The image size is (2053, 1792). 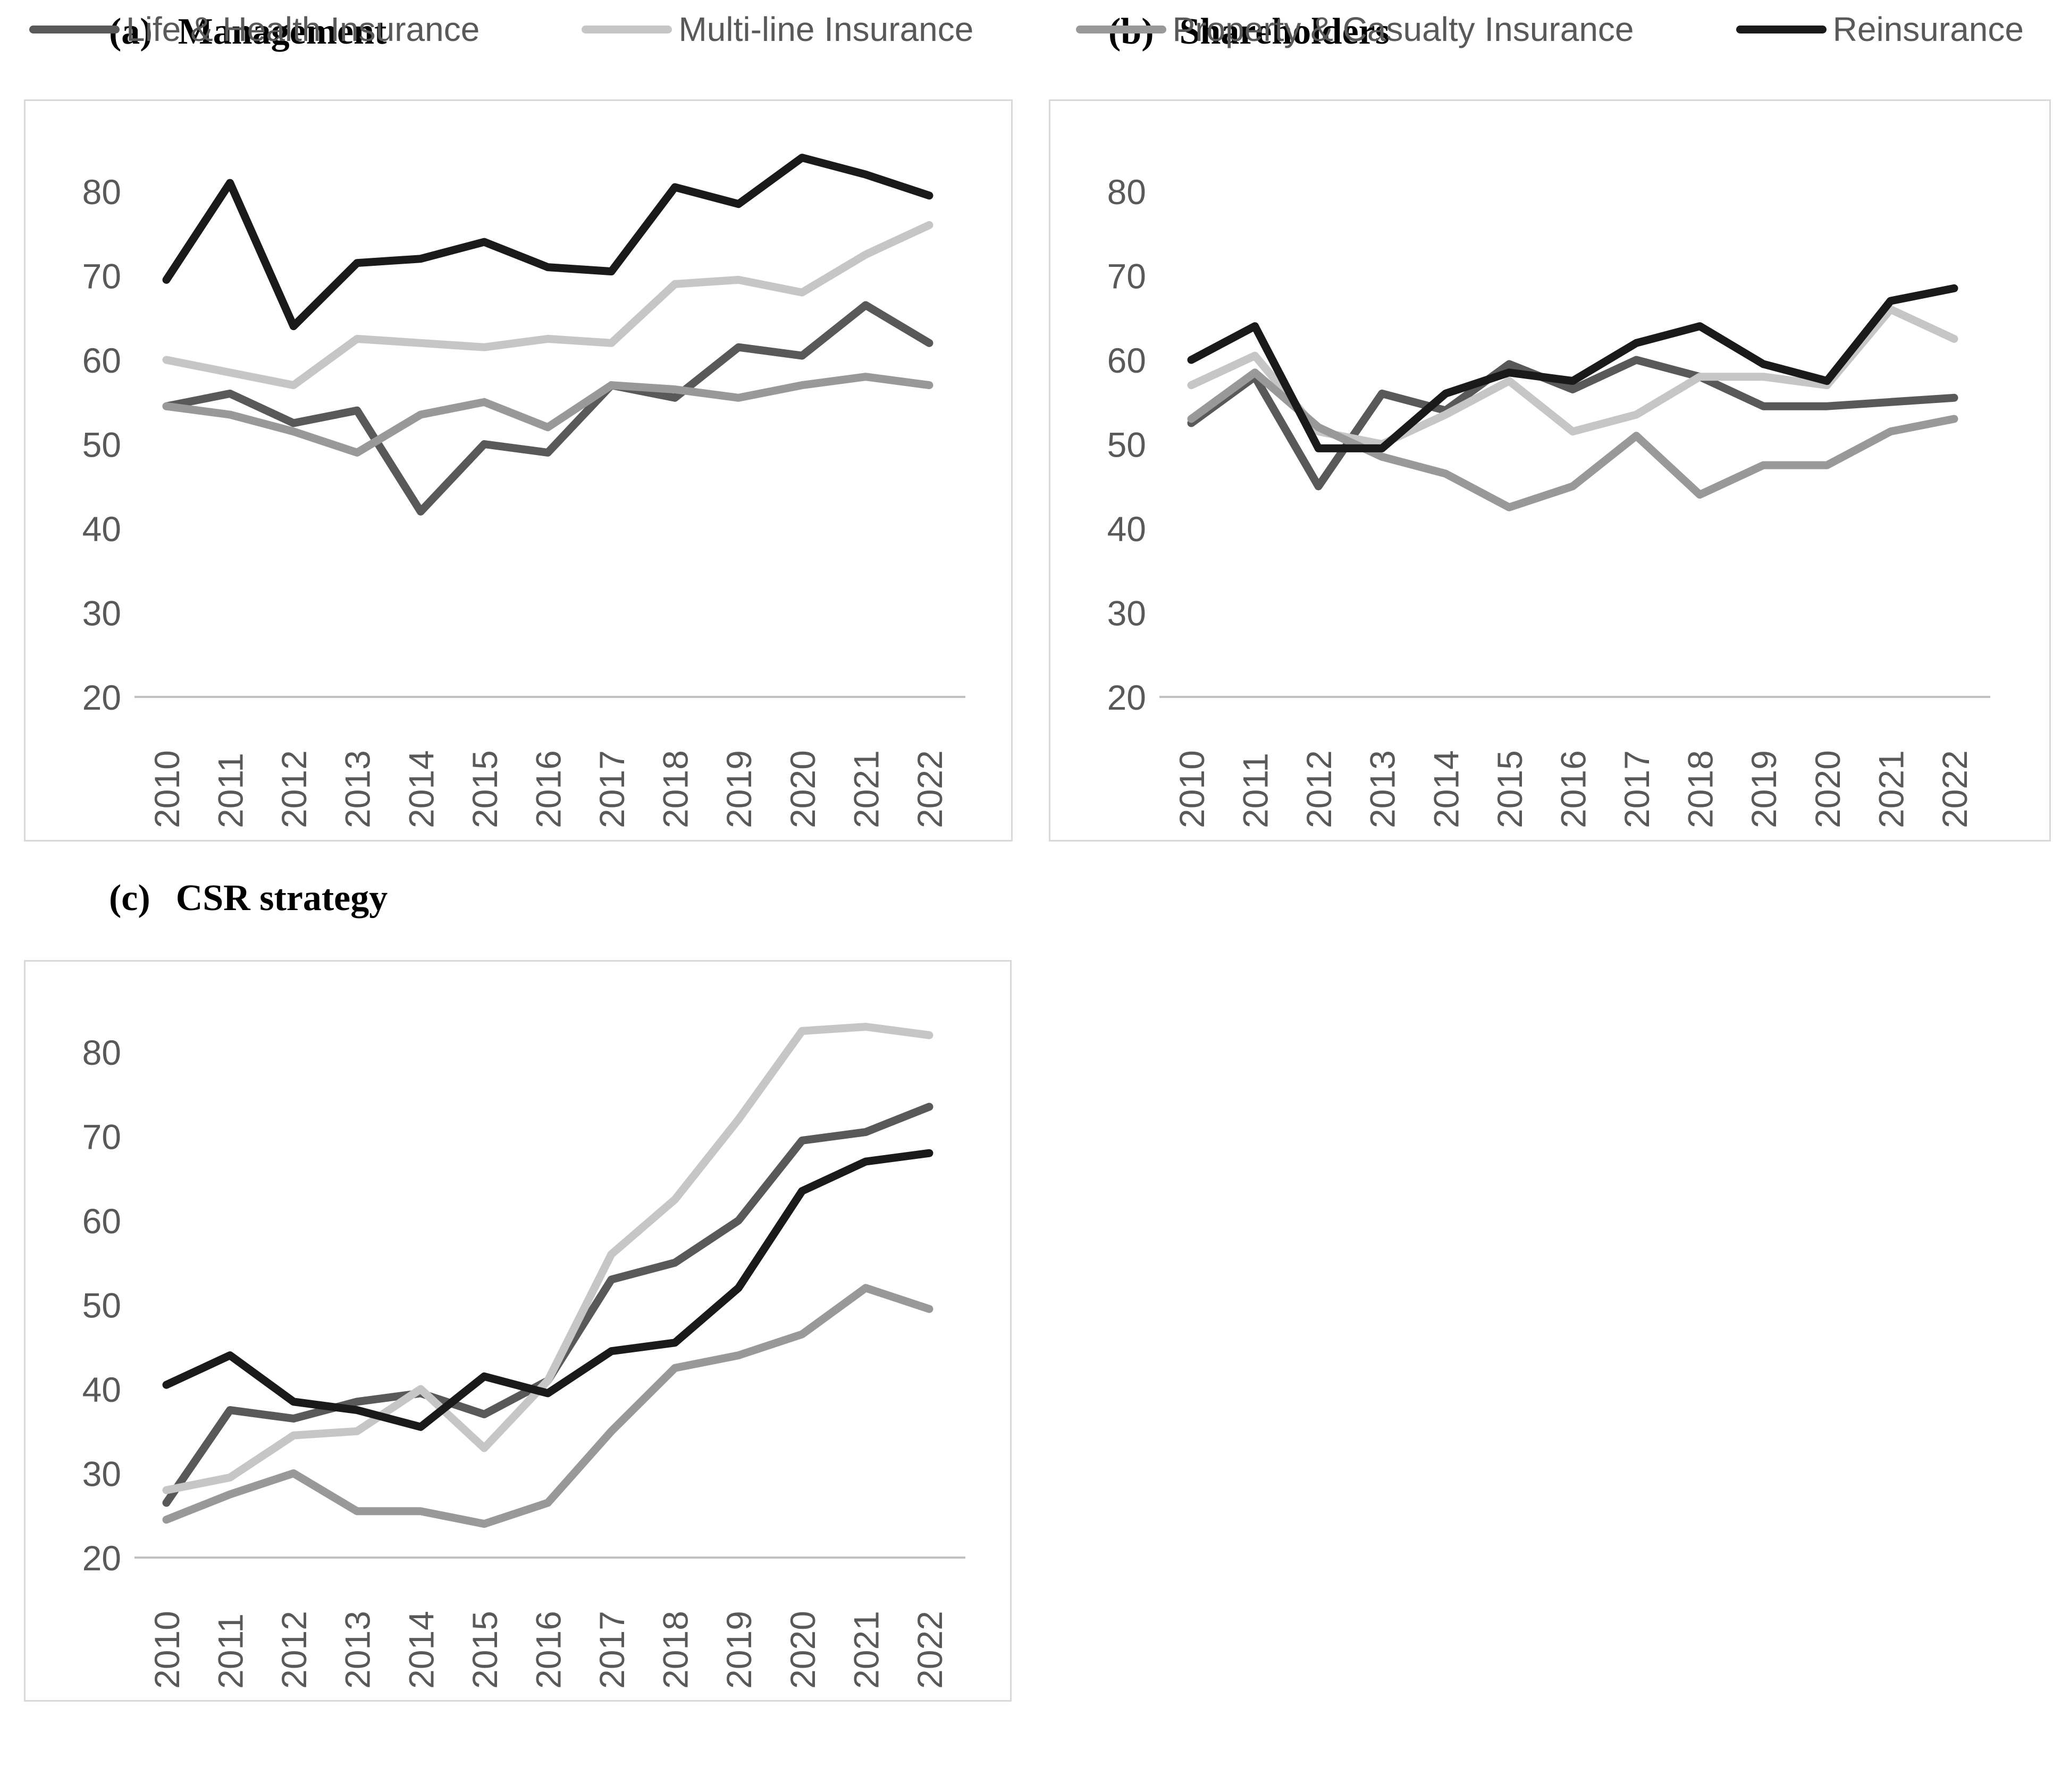 What do you see at coordinates (74, 29) in the screenshot?
I see `legend-line-sample-life-health` at bounding box center [74, 29].